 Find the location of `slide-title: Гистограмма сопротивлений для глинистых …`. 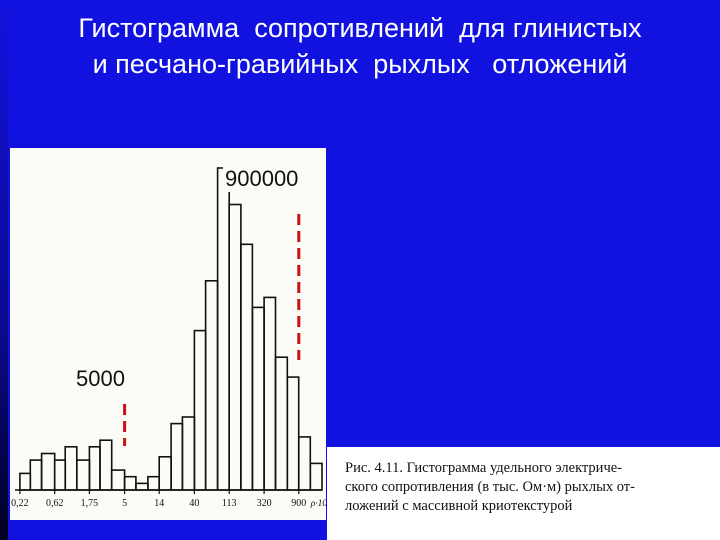

slide-title: Гистограмма сопротивлений для глинистых … is located at coordinates (360, 46).